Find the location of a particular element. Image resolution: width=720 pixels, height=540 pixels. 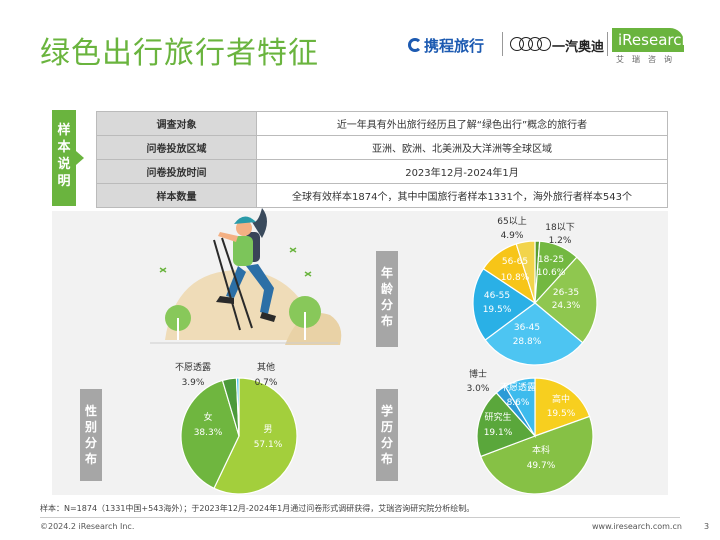

iresearch-logo: iResearch is located at coordinates (651, 40).